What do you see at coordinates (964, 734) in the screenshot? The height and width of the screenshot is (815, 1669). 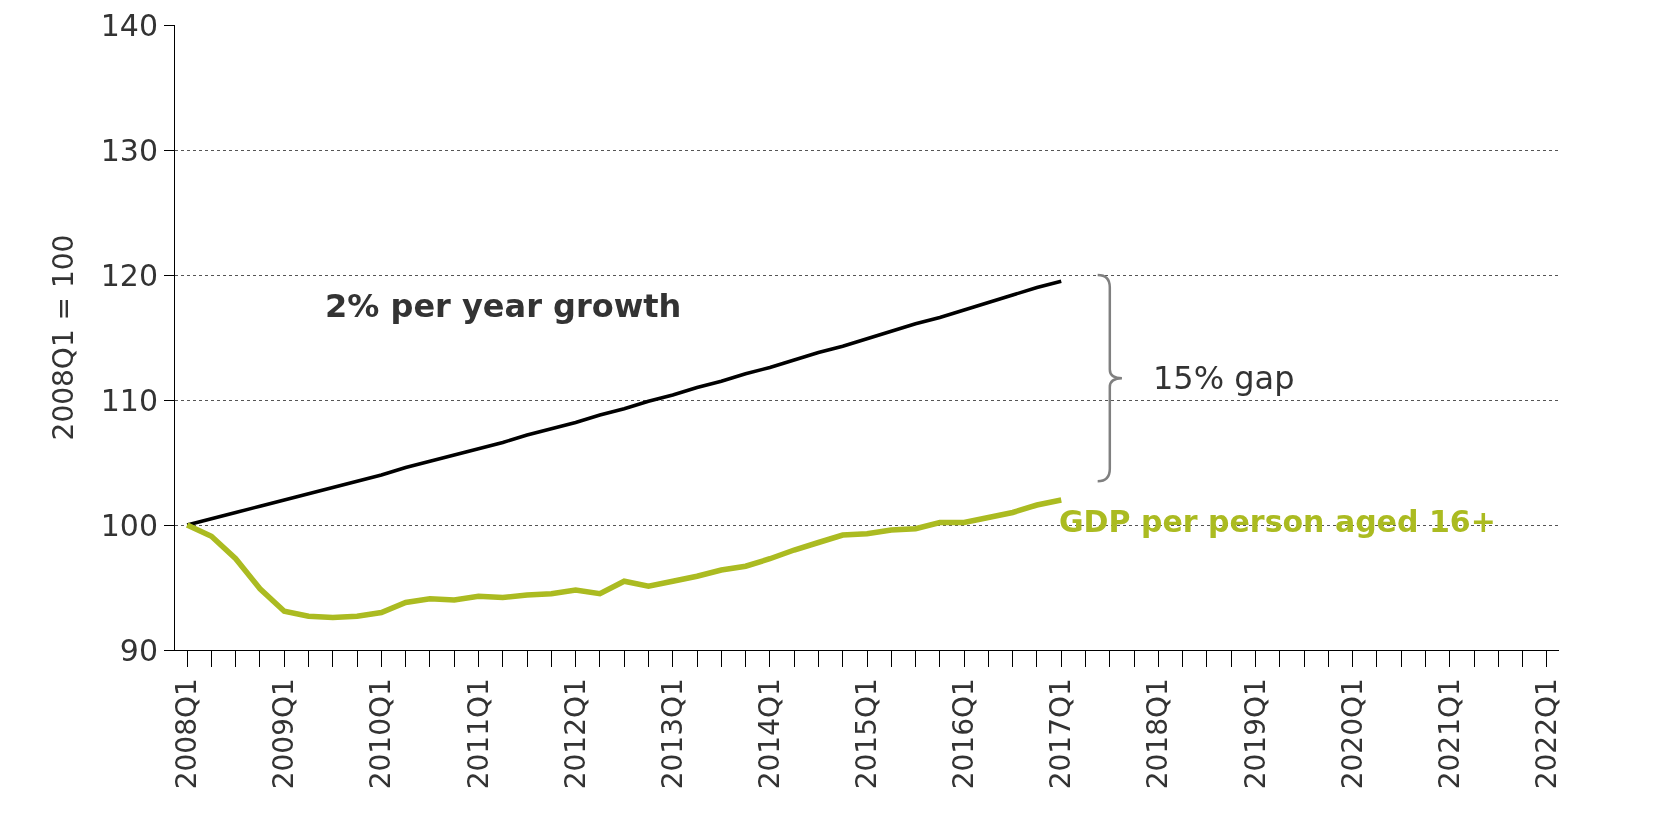 I see `x-tick-label: 2016Q1` at bounding box center [964, 734].